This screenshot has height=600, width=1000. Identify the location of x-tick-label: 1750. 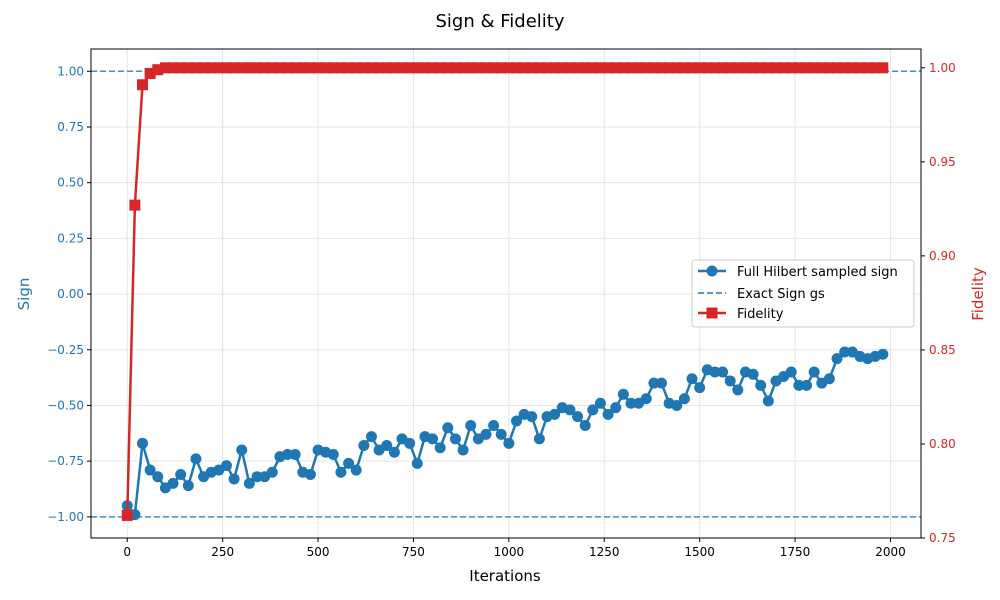
(795, 552).